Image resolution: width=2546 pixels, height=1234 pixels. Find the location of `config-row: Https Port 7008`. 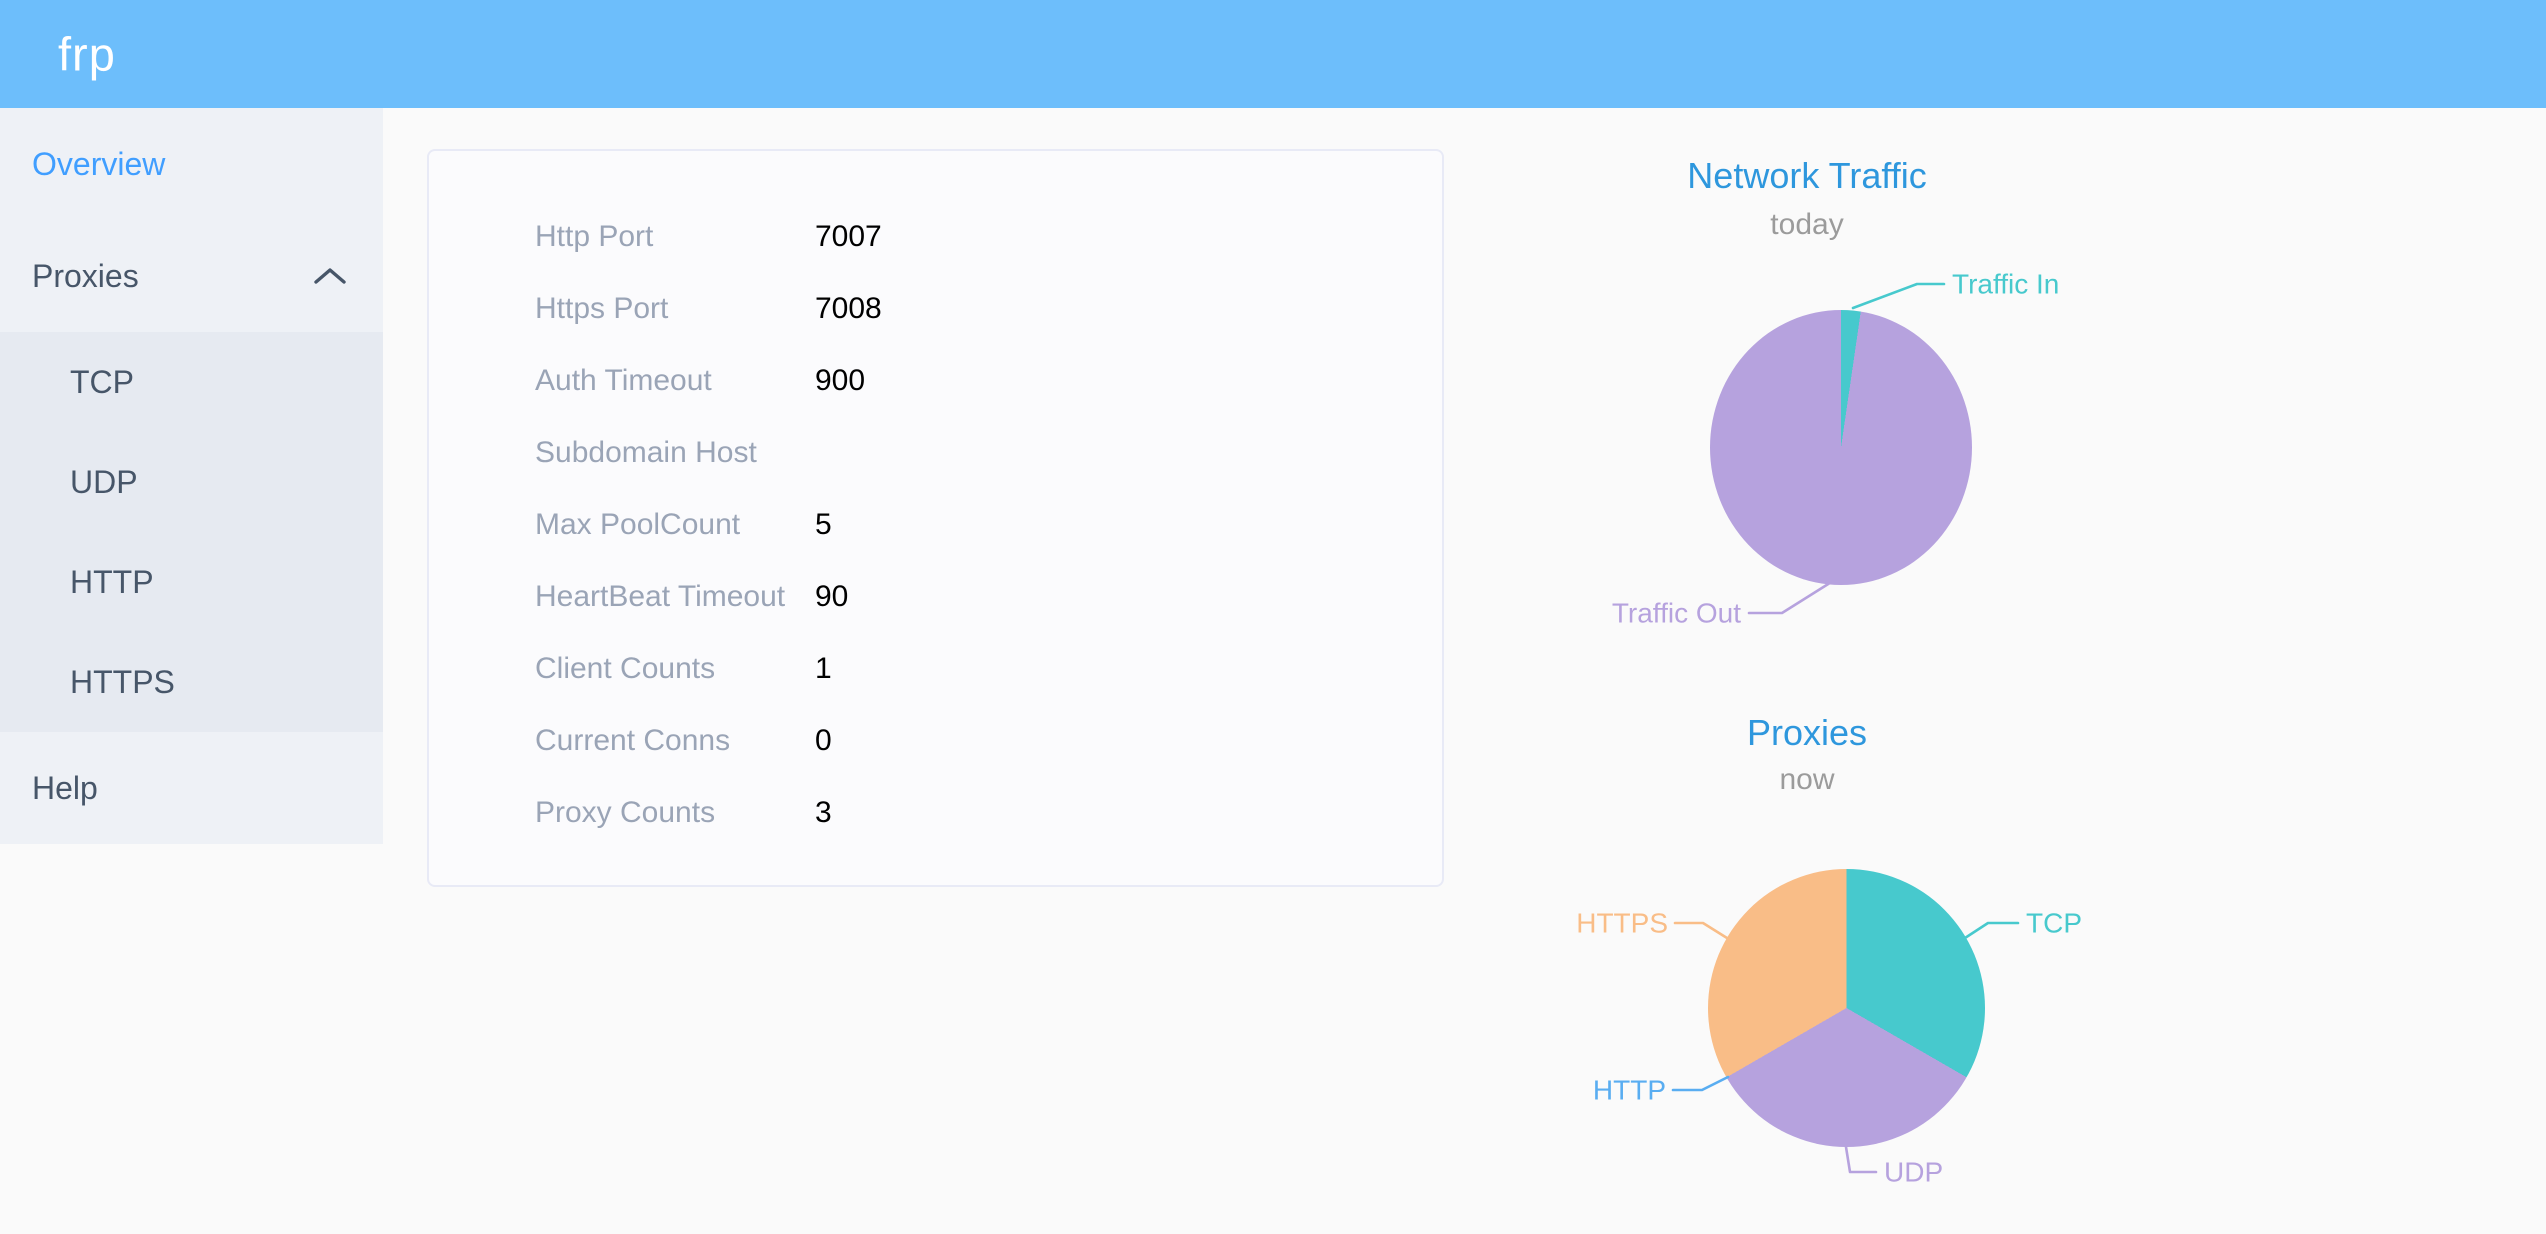

config-row: Https Port 7008 is located at coordinates (935, 309).